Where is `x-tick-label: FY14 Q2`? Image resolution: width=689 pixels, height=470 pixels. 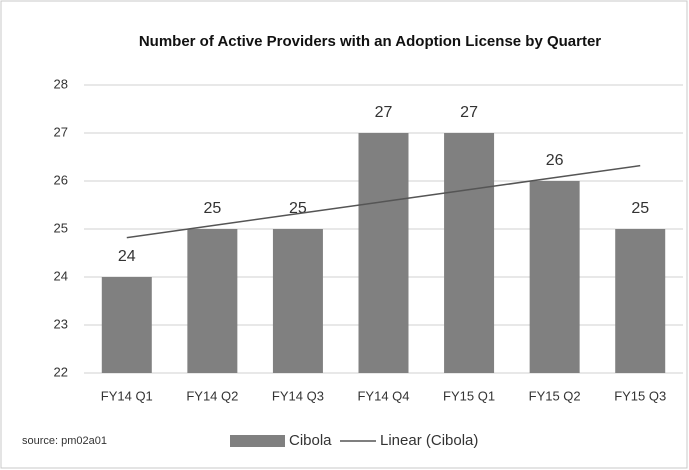 x-tick-label: FY14 Q2 is located at coordinates (212, 395).